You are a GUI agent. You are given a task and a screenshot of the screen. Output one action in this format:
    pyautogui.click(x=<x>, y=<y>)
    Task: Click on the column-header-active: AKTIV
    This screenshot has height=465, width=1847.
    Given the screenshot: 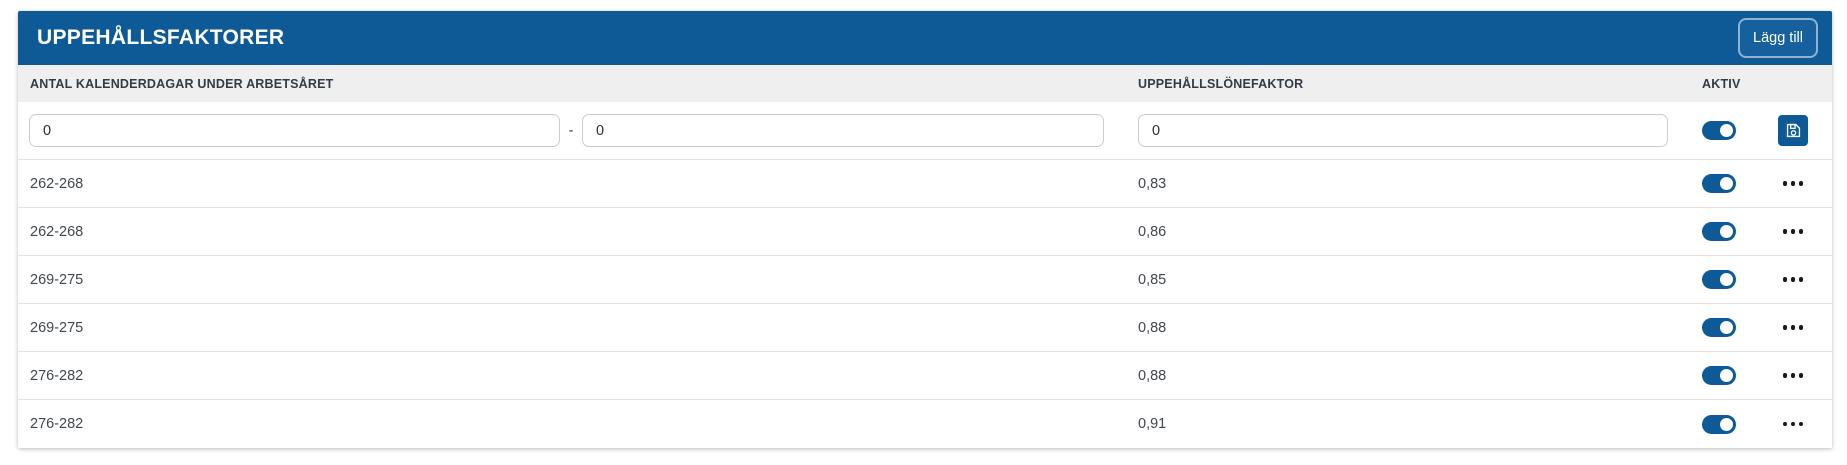 What is the action you would take?
    pyautogui.click(x=1721, y=83)
    